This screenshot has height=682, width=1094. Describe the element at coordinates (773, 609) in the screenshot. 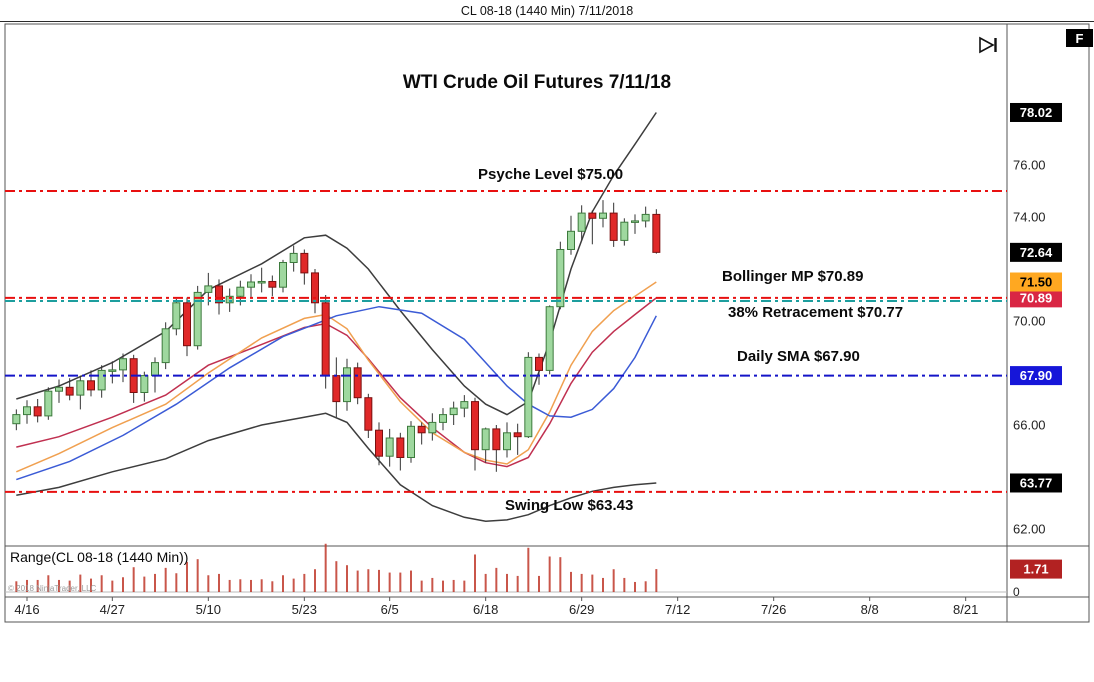

I see `svg-text: 7/26` at that location.